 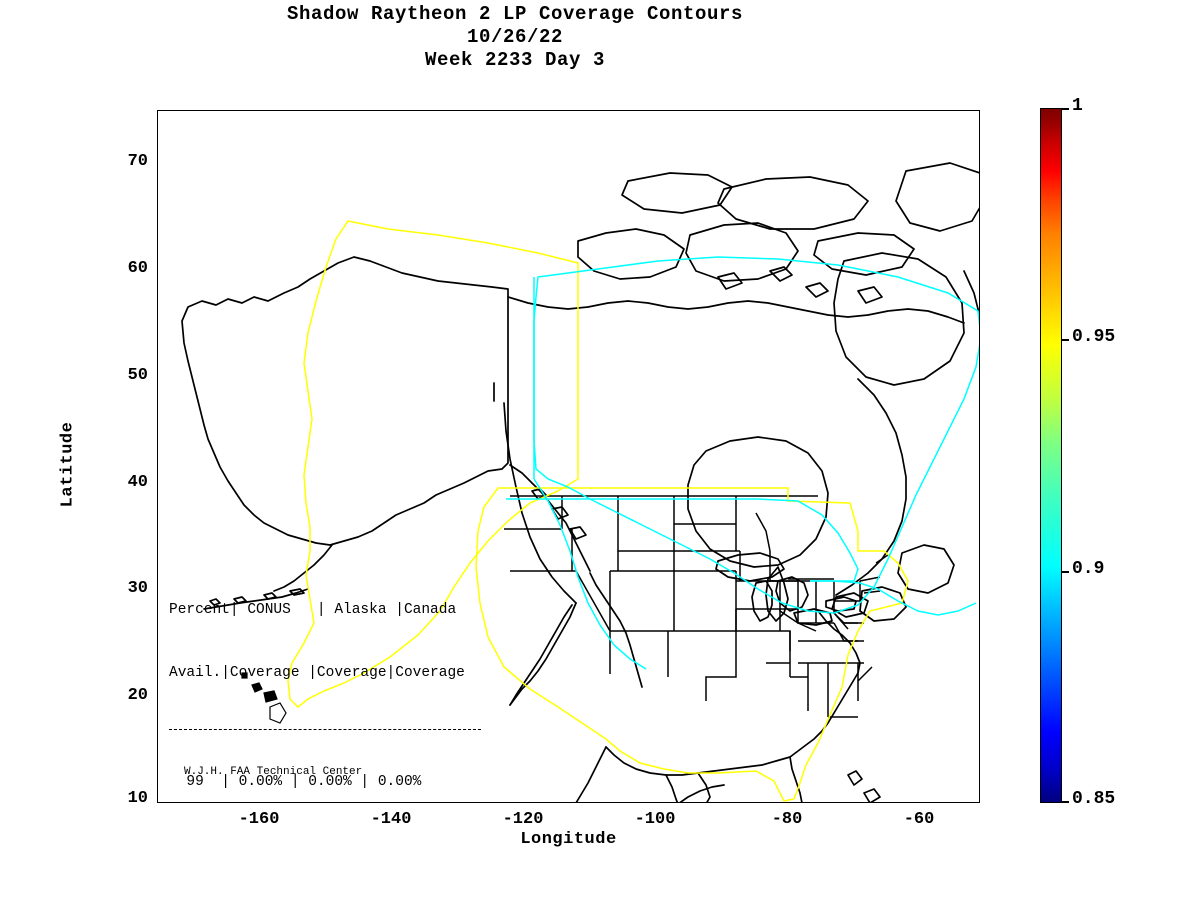 What do you see at coordinates (926, 569) in the screenshot?
I see `newfoundland` at bounding box center [926, 569].